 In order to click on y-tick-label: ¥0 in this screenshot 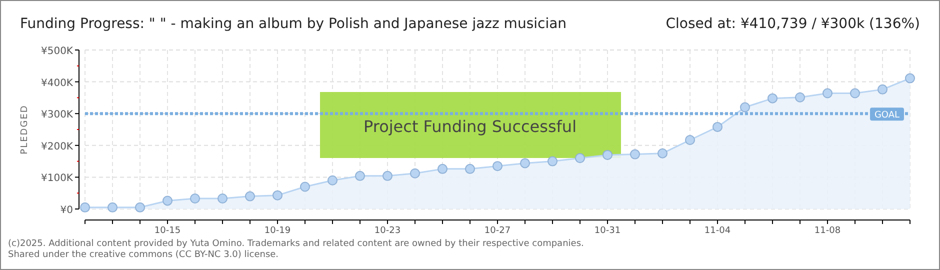, I will do `click(66, 210)`.